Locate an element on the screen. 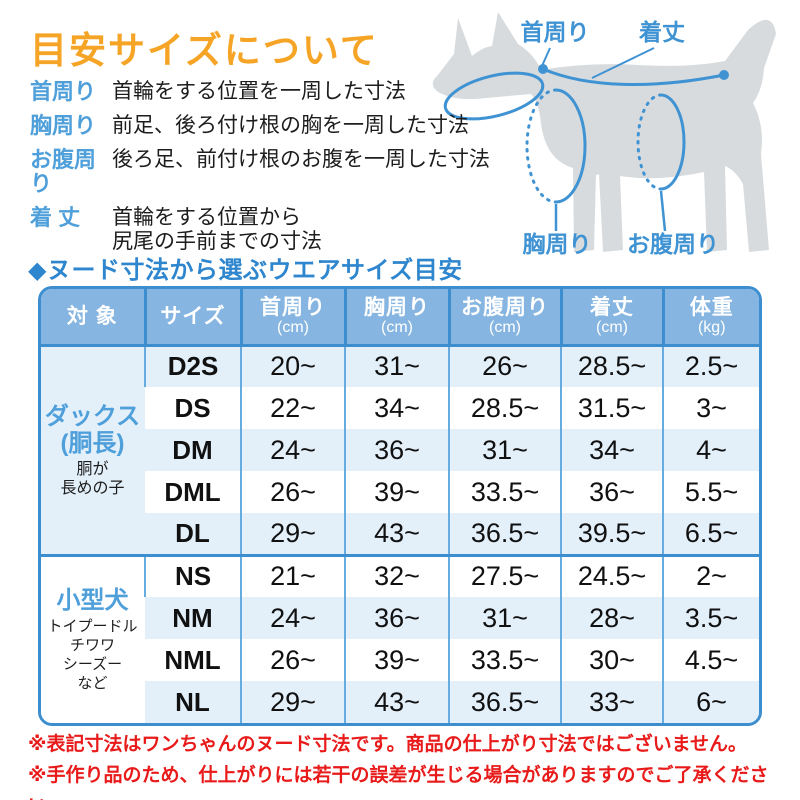 The width and height of the screenshot is (800, 800). belly-value: 28.5~ is located at coordinates (504, 408).